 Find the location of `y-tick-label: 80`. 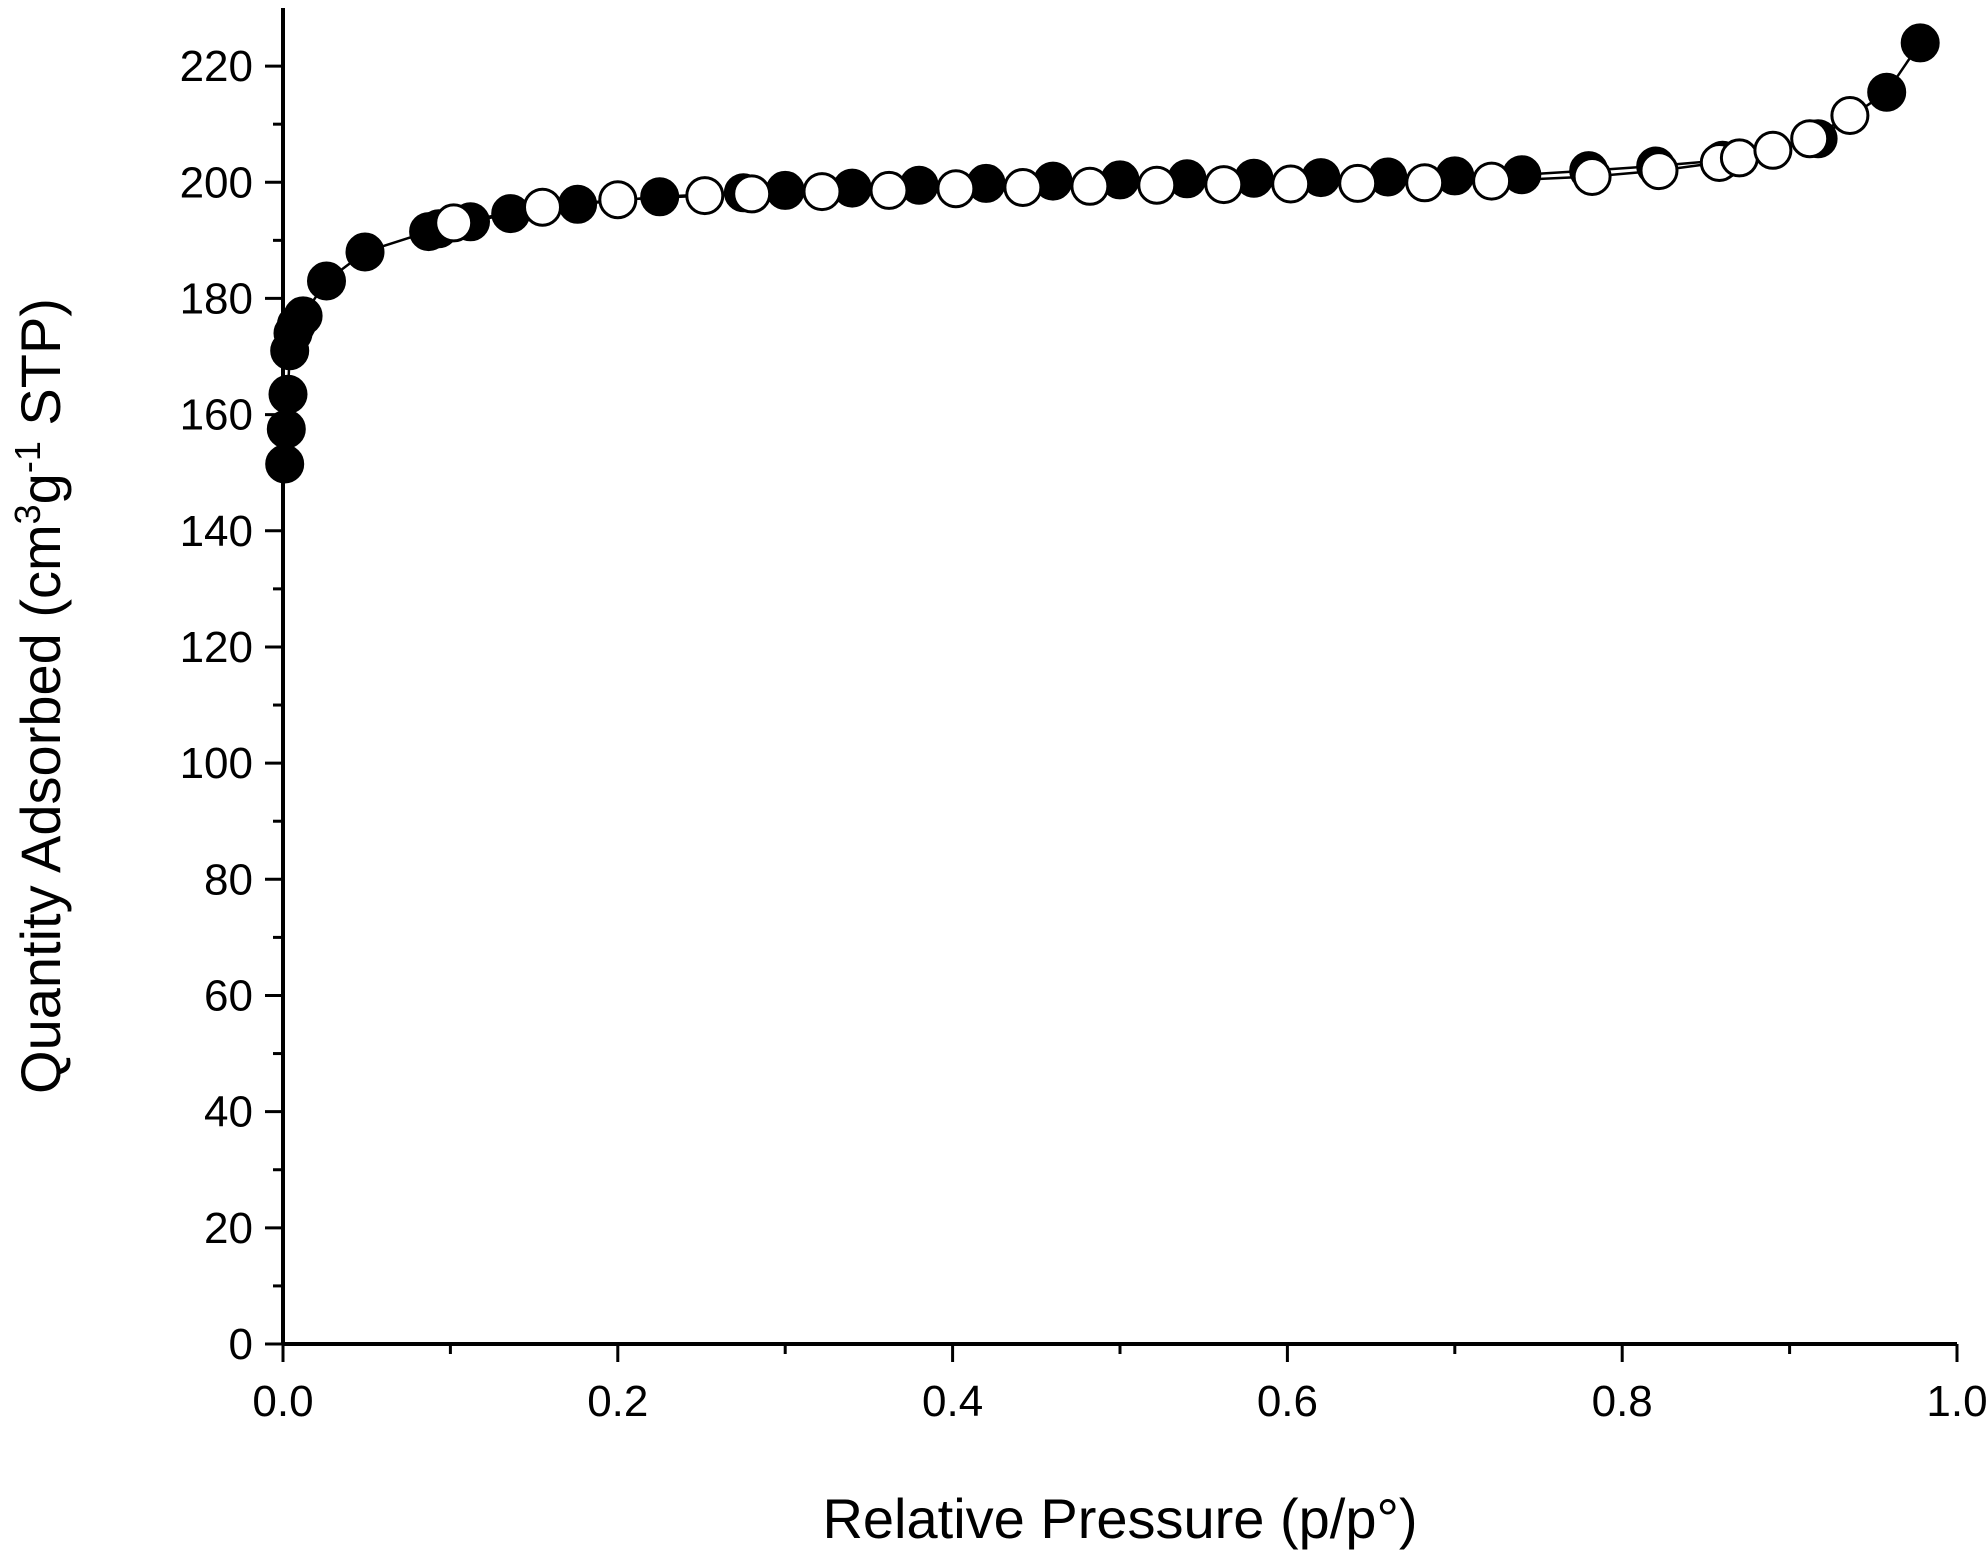

y-tick-label: 80 is located at coordinates (228, 879).